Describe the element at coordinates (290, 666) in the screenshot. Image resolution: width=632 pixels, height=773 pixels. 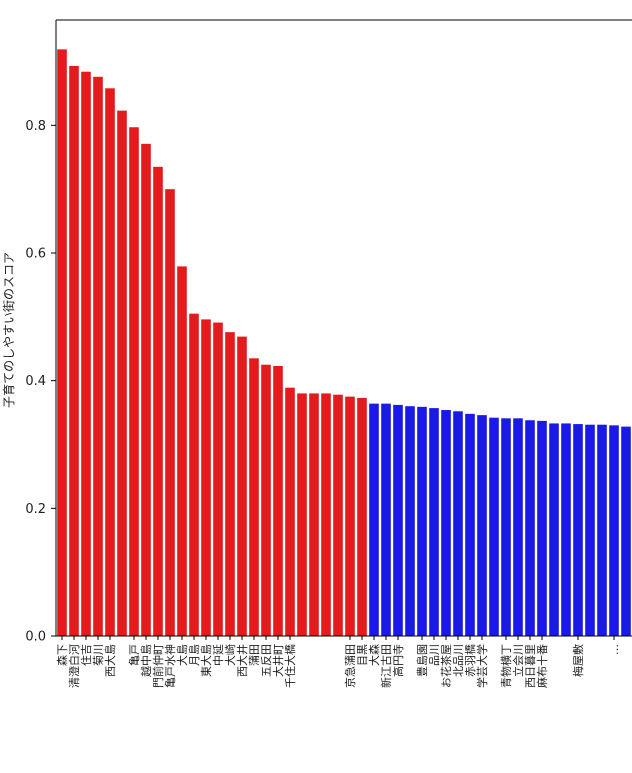
I see `x-tick-label: 千住大橋` at that location.